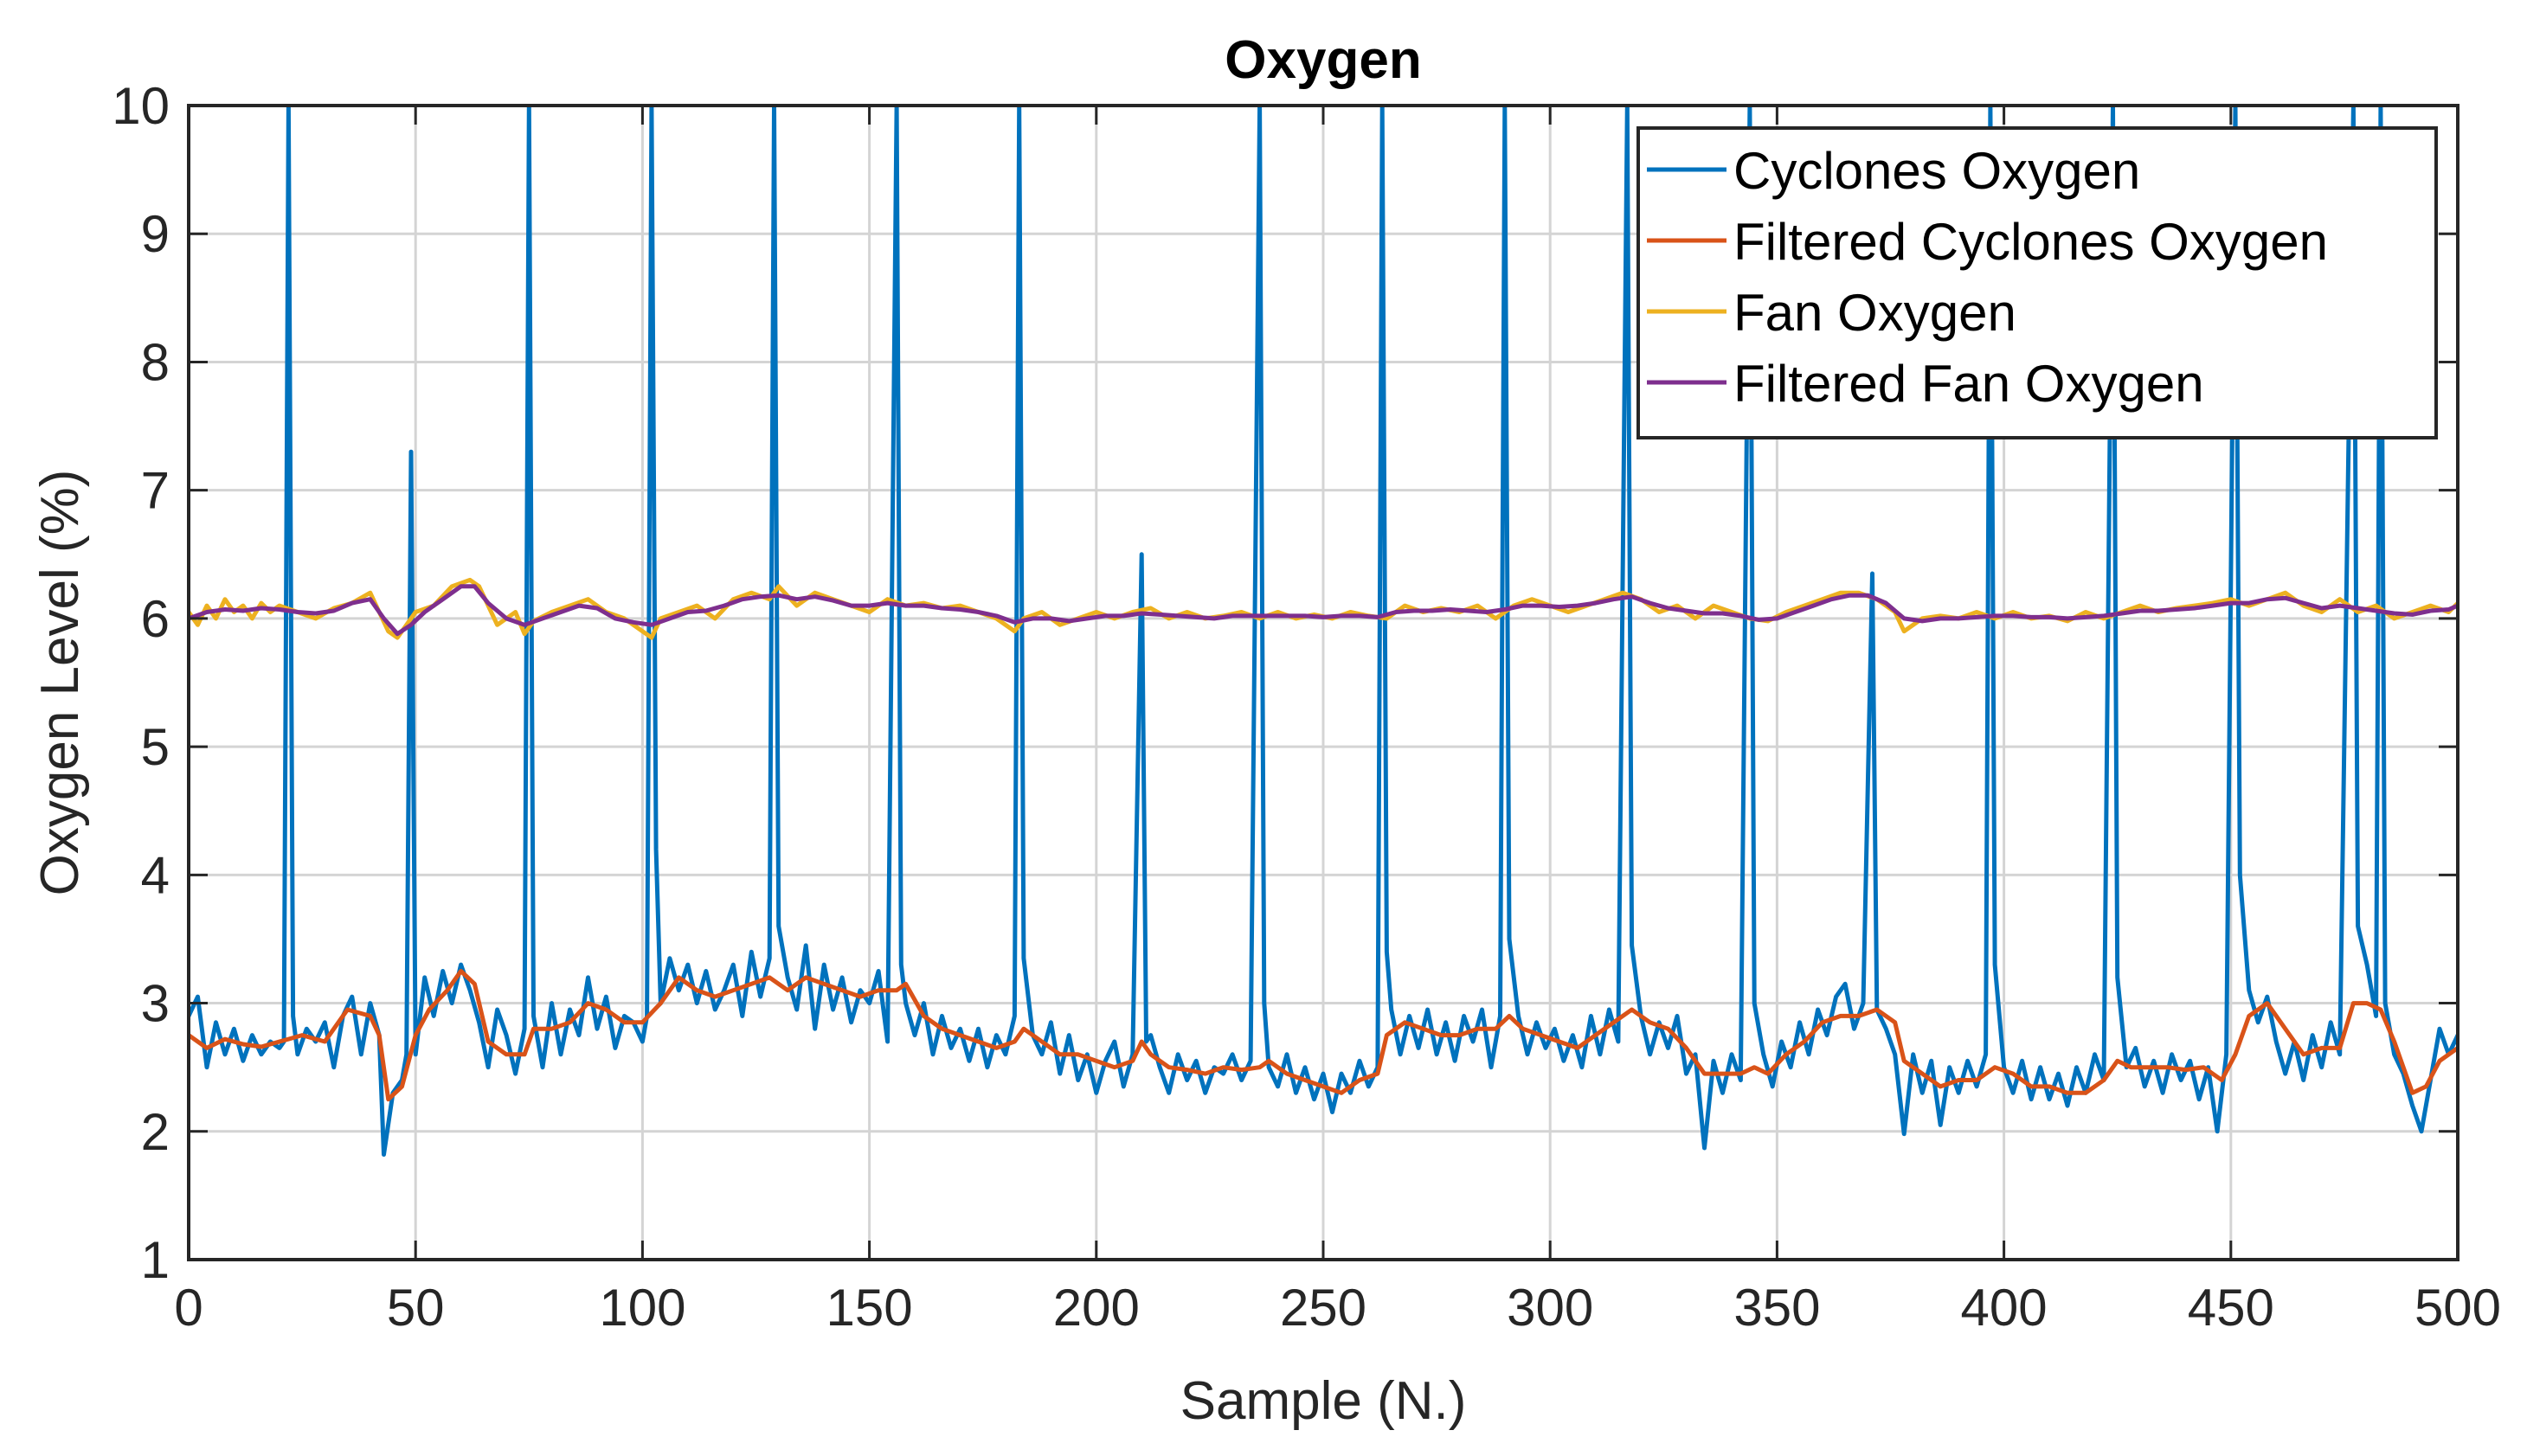  What do you see at coordinates (642, 1308) in the screenshot?
I see `x-tick-label: 100` at bounding box center [642, 1308].